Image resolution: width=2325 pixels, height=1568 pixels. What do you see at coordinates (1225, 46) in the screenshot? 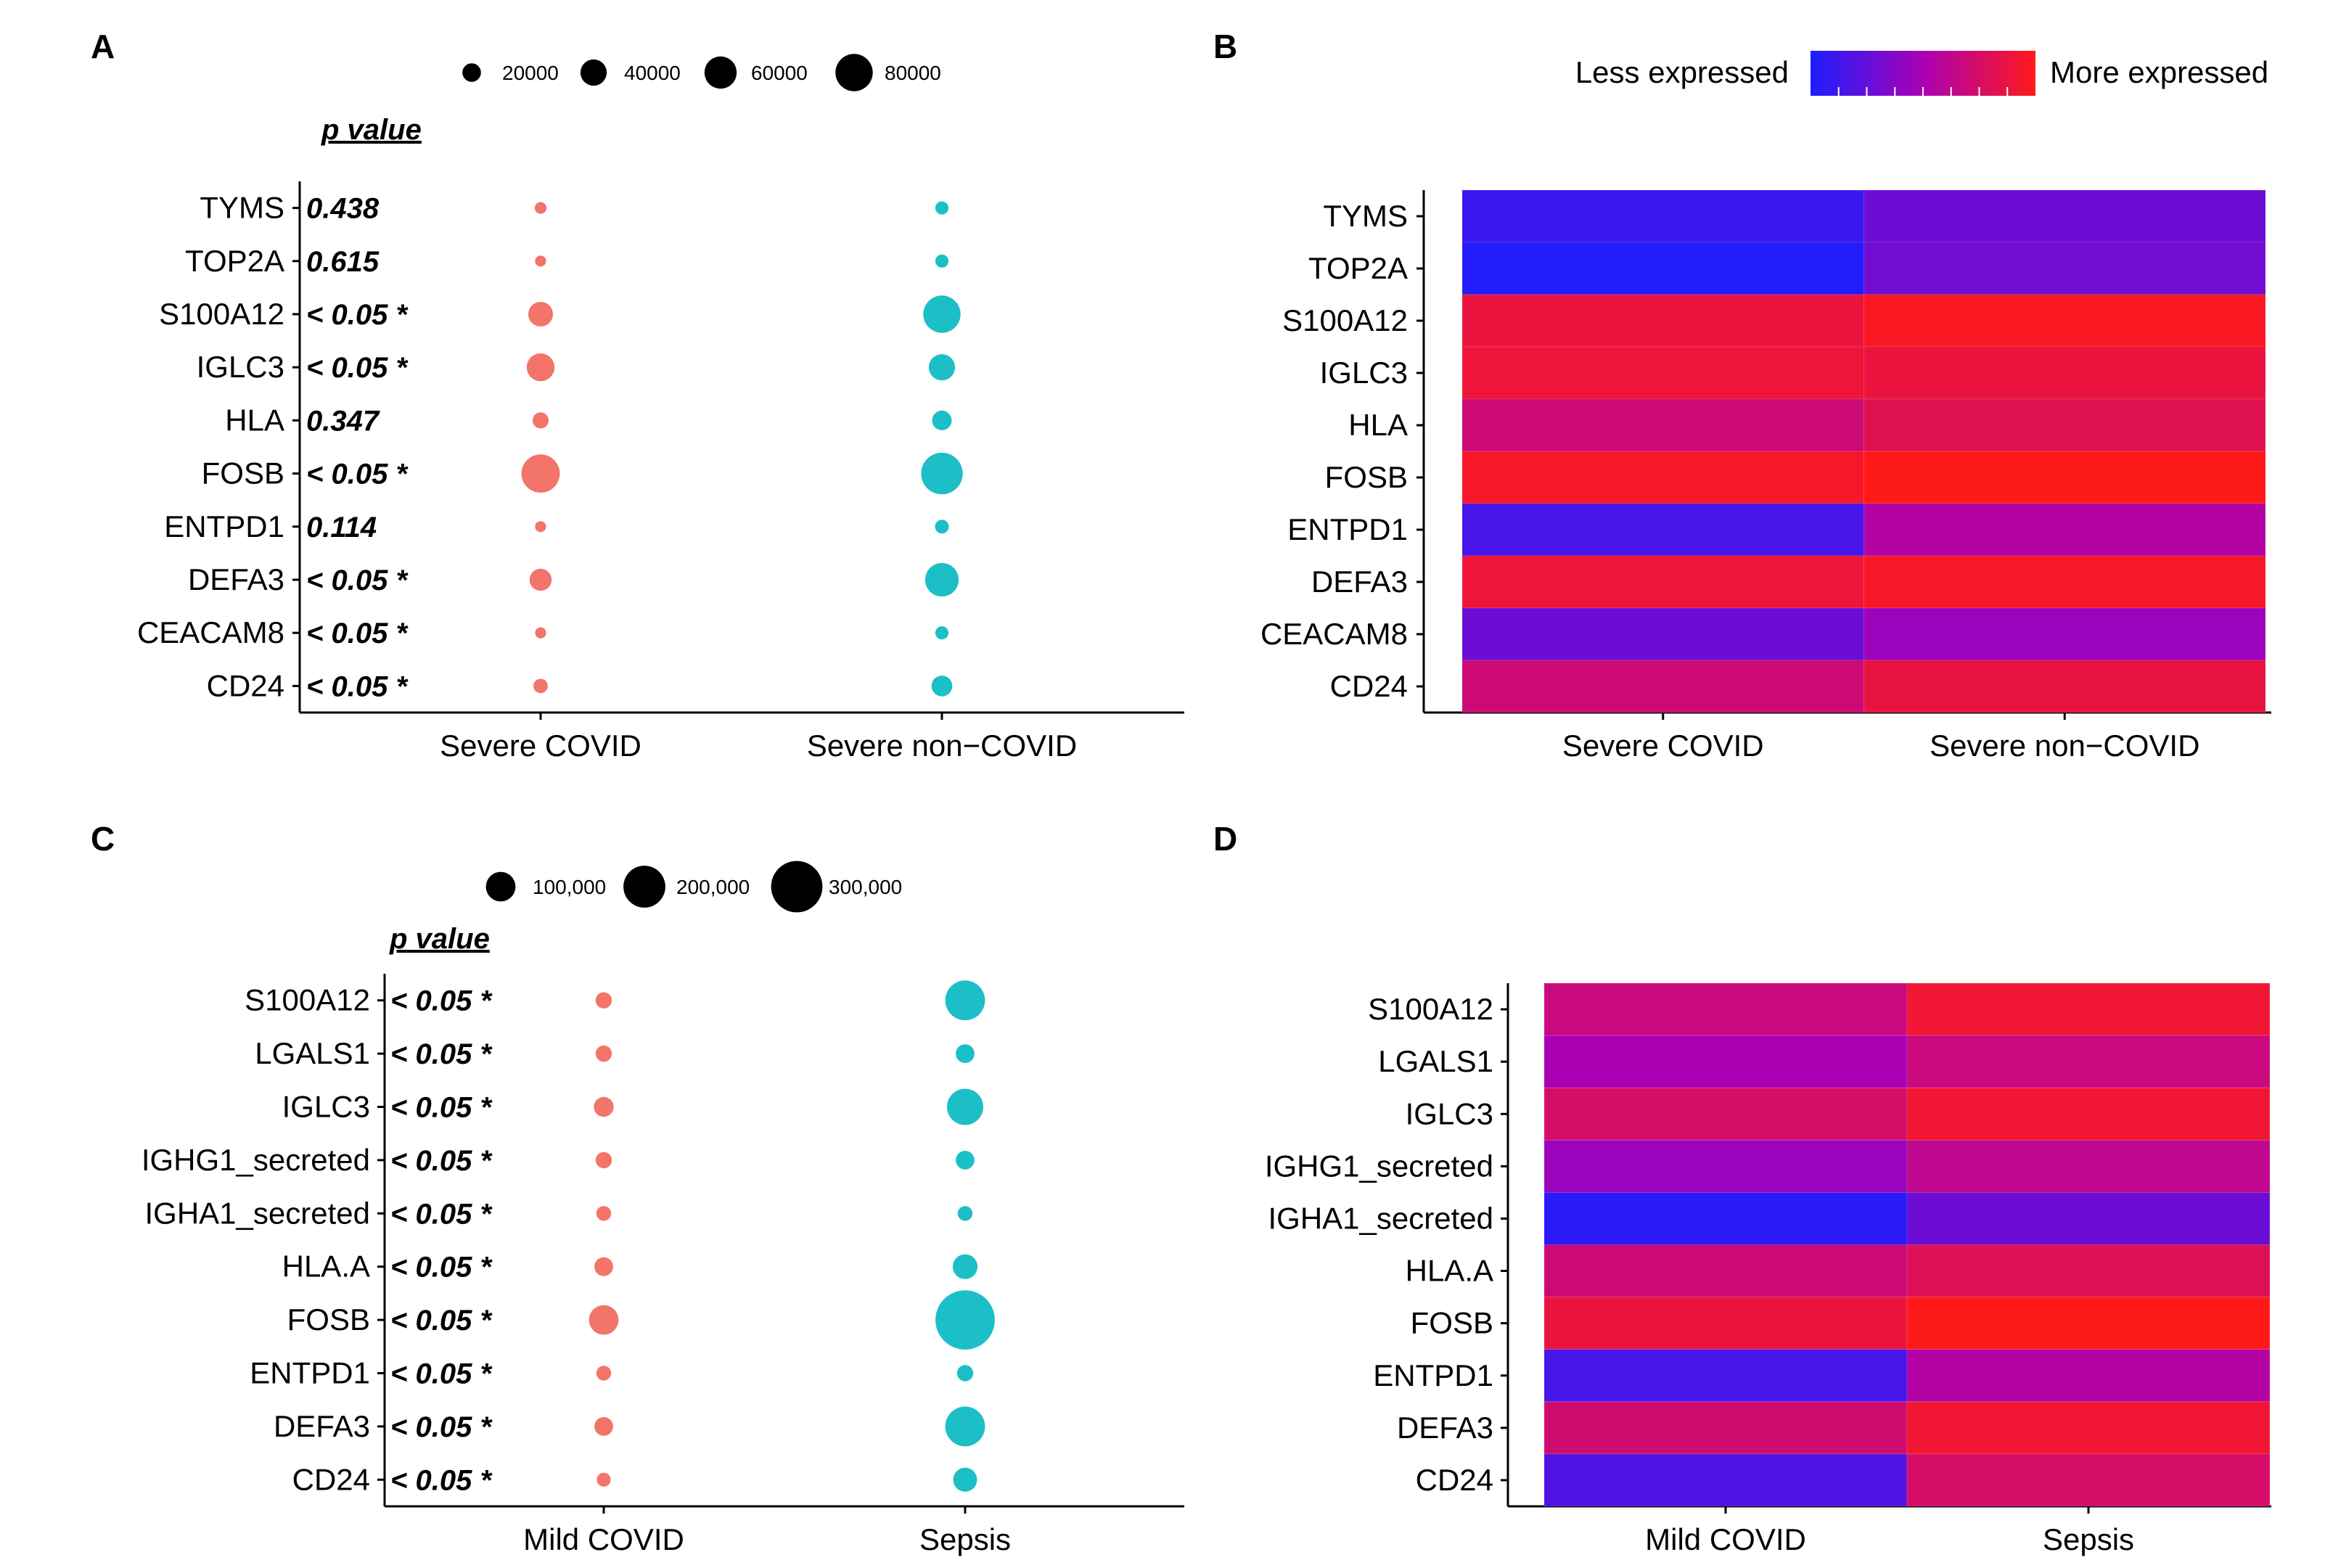
I see `panel-letter-b: B` at bounding box center [1225, 46].